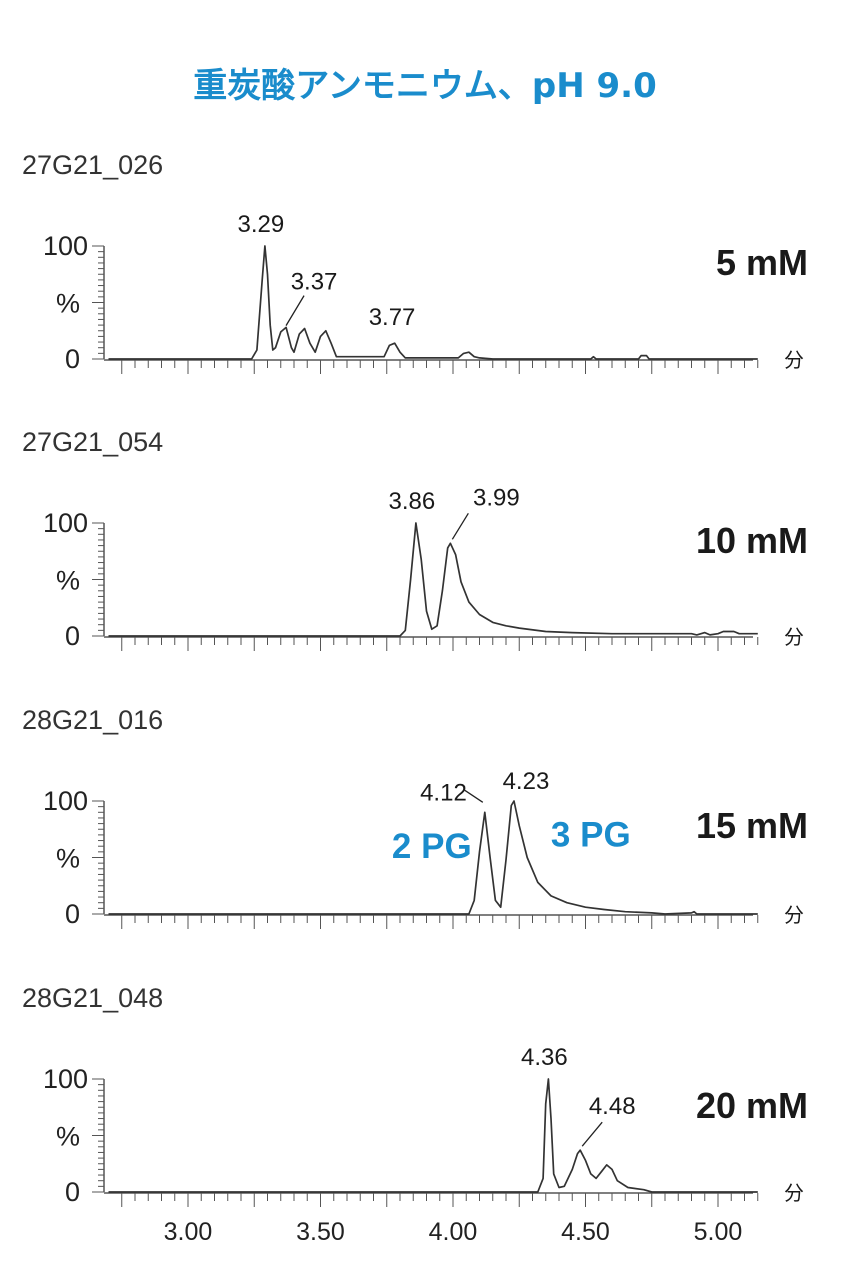 The width and height of the screenshot is (850, 1280). I want to click on peak-label: 3.86, so click(412, 501).